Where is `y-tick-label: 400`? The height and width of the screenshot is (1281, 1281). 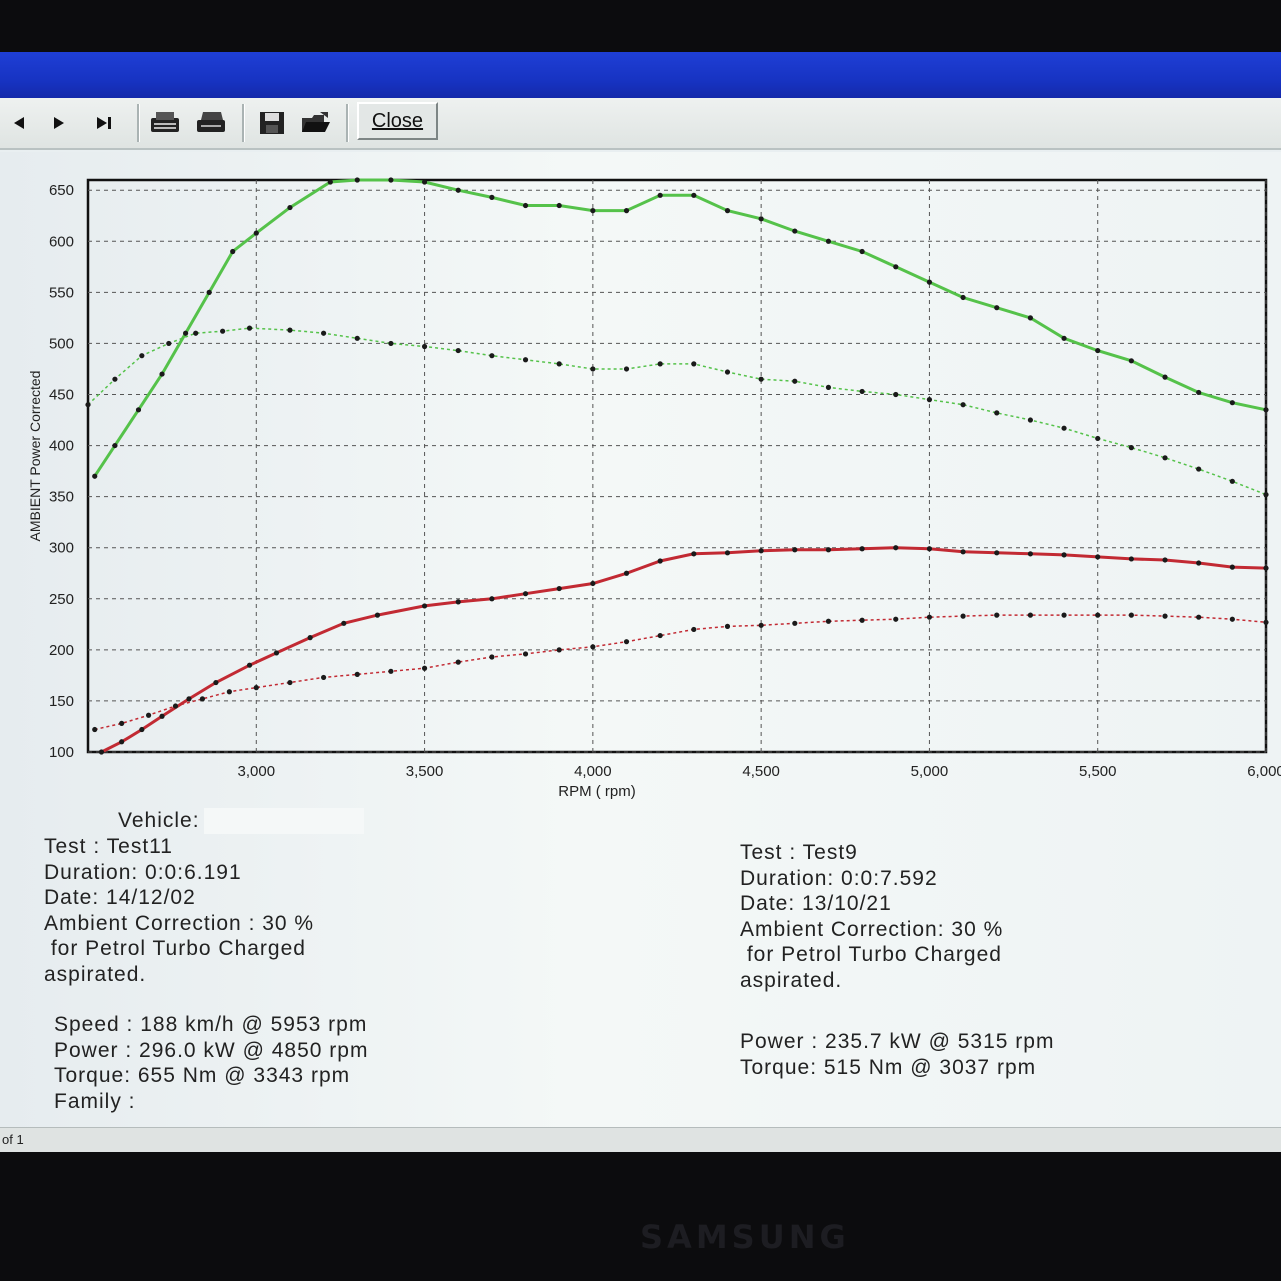 y-tick-label: 400 is located at coordinates (61, 446).